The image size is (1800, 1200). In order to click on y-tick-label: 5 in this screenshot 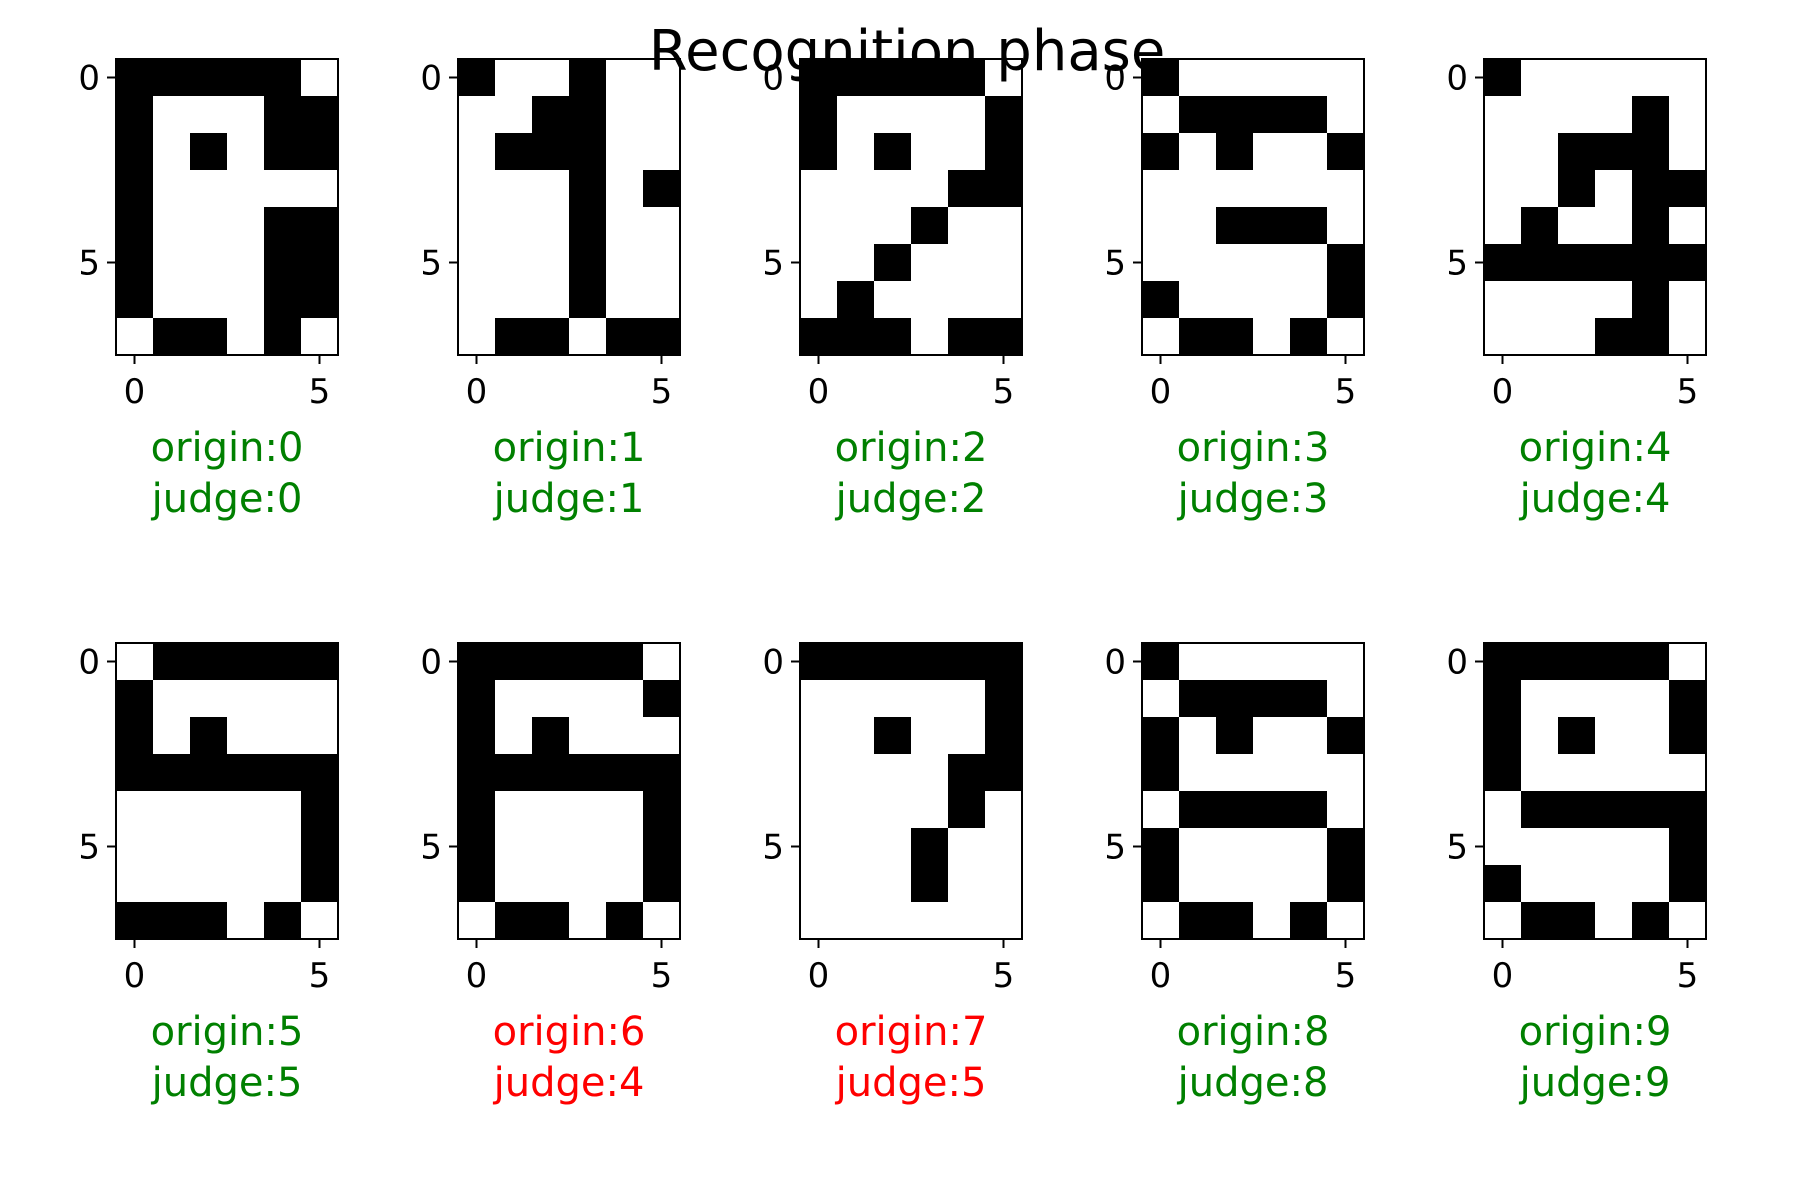, I will do `click(773, 264)`.